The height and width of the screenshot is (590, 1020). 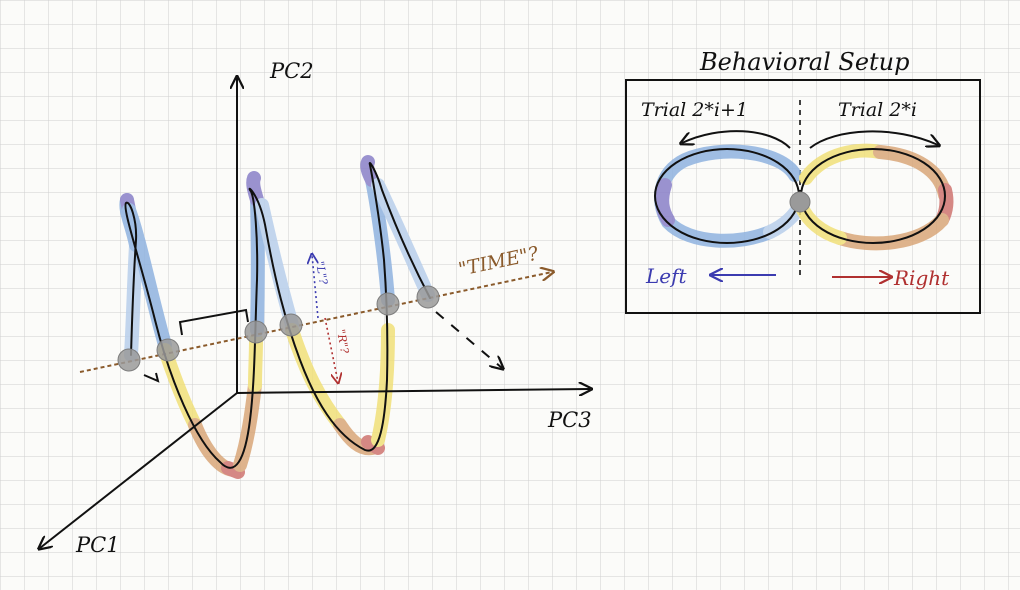 What do you see at coordinates (736, 139) in the screenshot?
I see `trial-left-arrow` at bounding box center [736, 139].